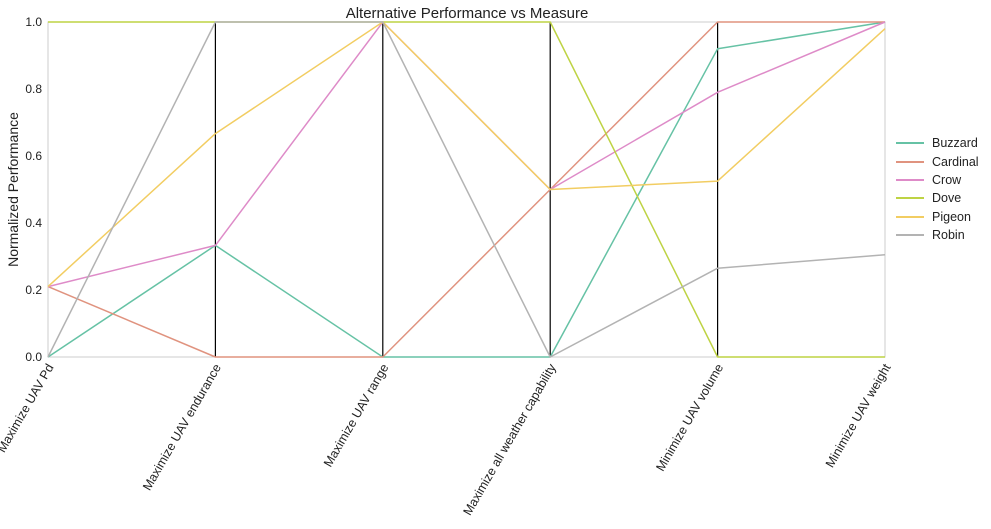 This screenshot has width=991, height=529. Describe the element at coordinates (467, 13) in the screenshot. I see `chart-title: Alternative Performance vs Measure` at that location.